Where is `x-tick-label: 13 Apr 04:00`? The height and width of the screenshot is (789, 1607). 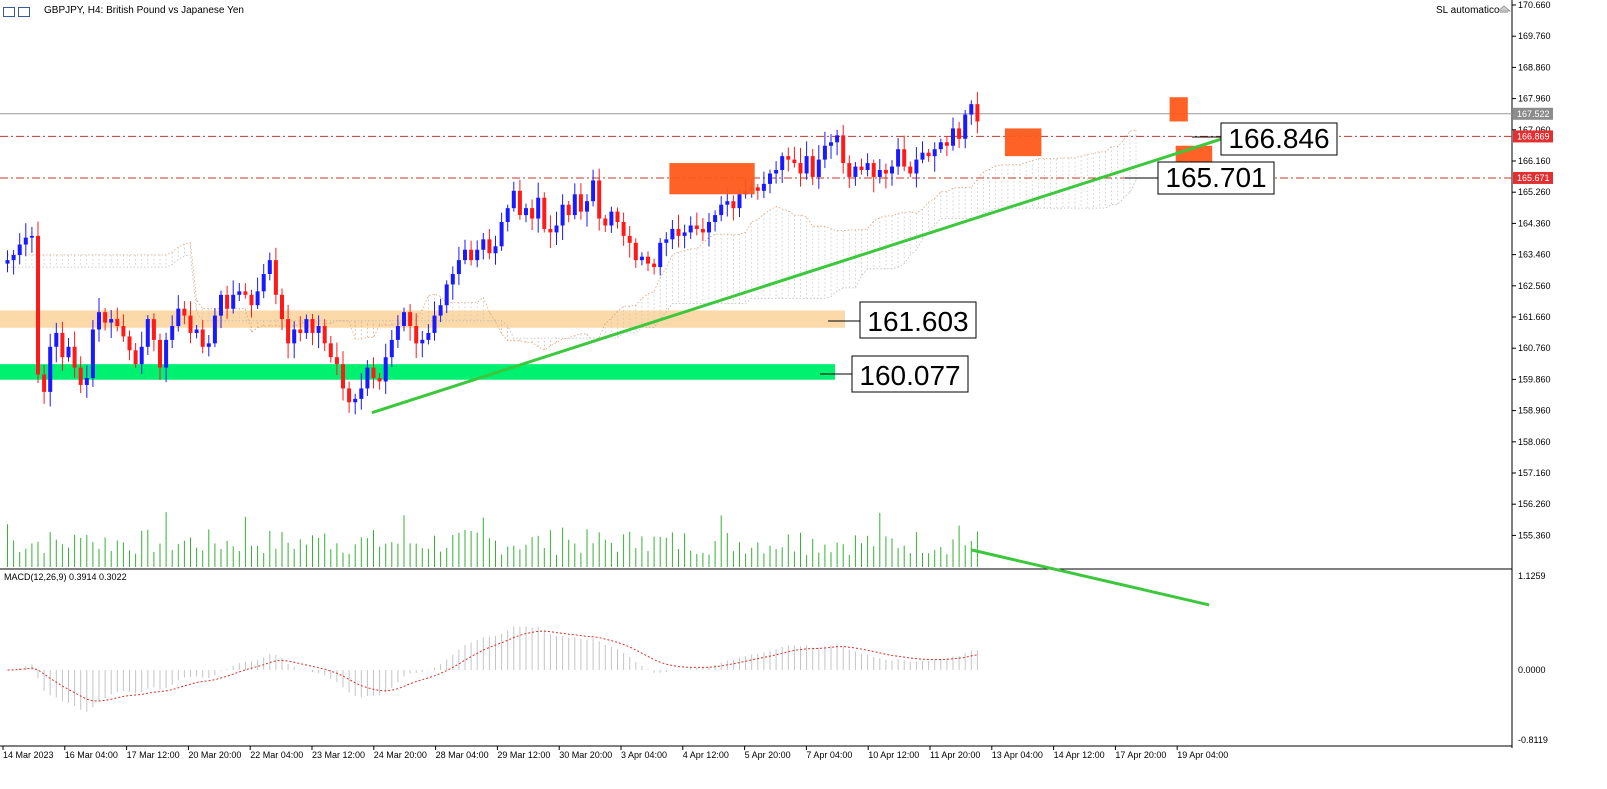 x-tick-label: 13 Apr 04:00 is located at coordinates (1017, 755).